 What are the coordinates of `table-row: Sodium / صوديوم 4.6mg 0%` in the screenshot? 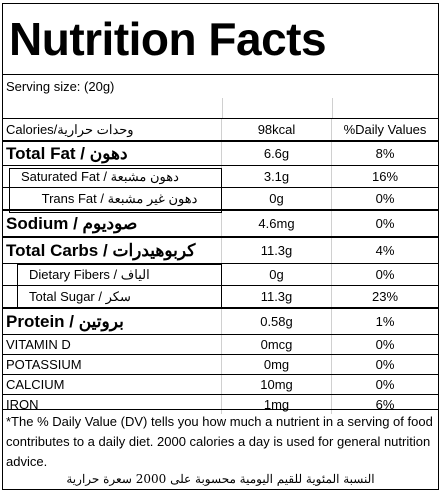 It's located at (220, 222).